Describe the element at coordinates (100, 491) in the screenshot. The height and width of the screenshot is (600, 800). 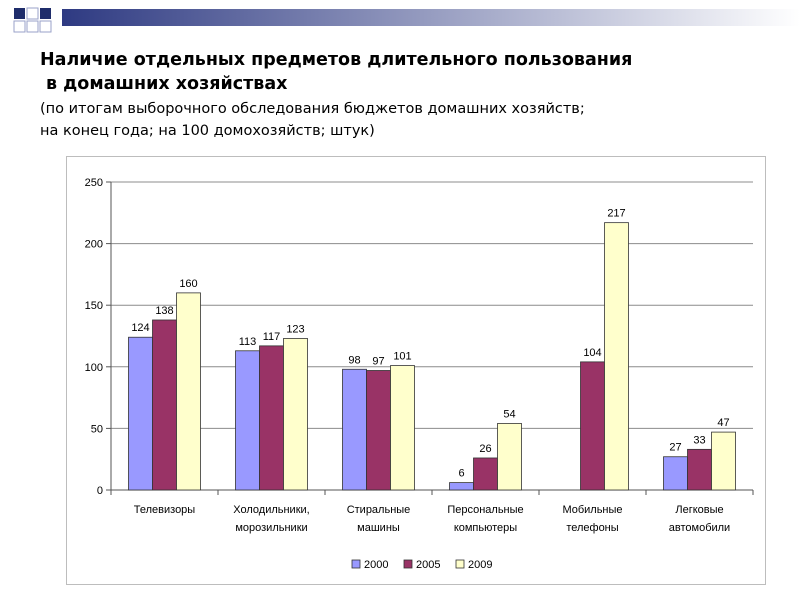
I see `y-tick-label-0: 0` at that location.